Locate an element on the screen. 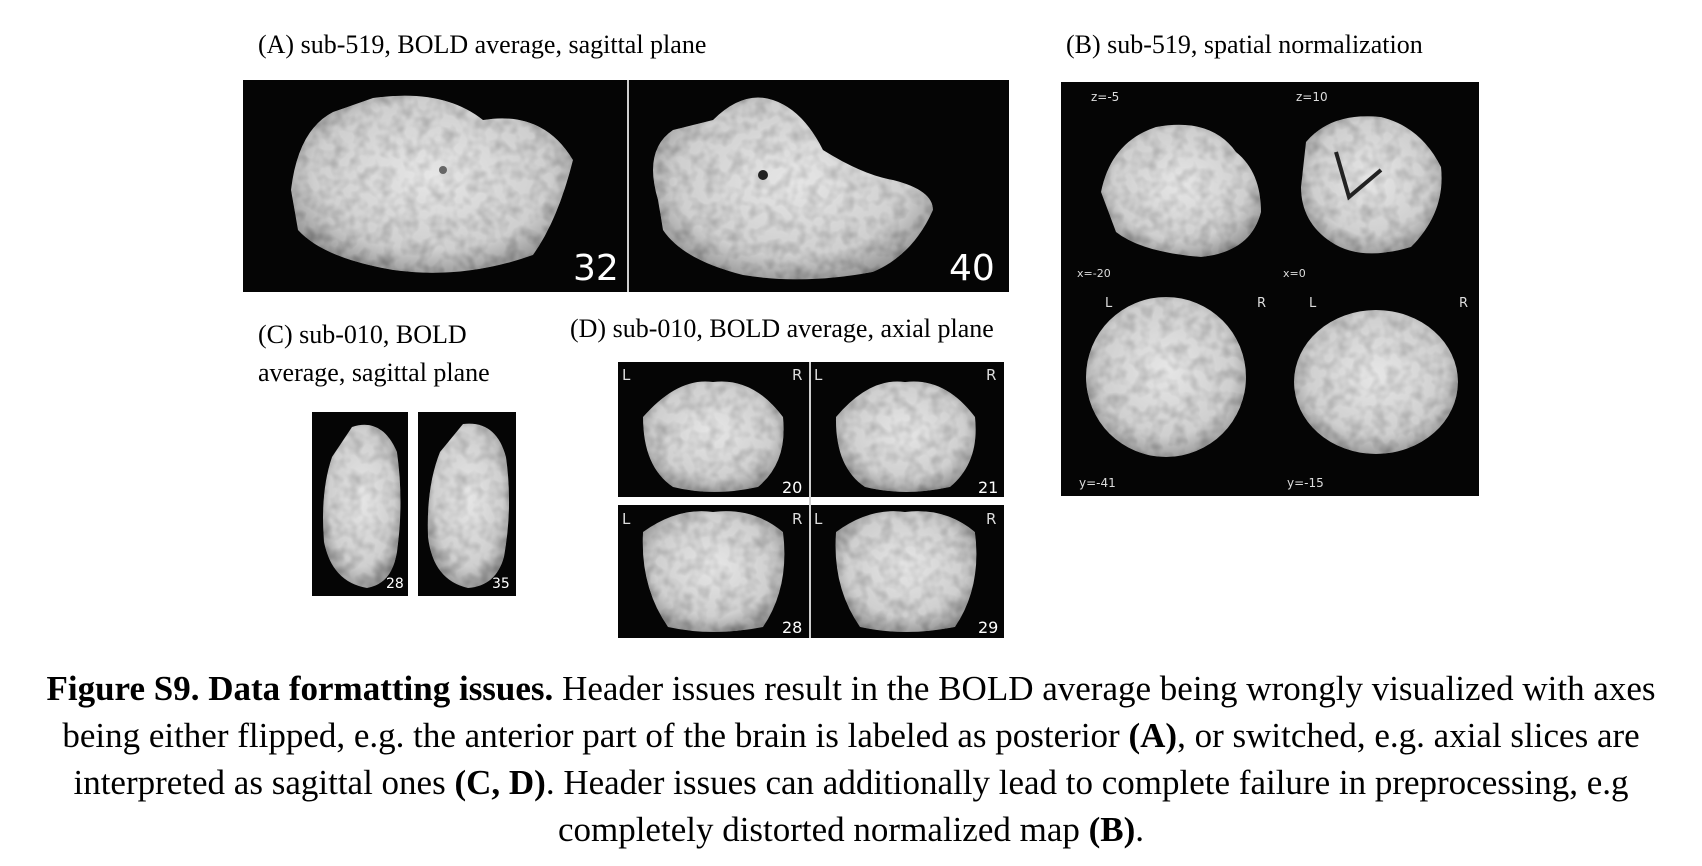  coord-label-b3: x=-20 is located at coordinates (1094, 273).